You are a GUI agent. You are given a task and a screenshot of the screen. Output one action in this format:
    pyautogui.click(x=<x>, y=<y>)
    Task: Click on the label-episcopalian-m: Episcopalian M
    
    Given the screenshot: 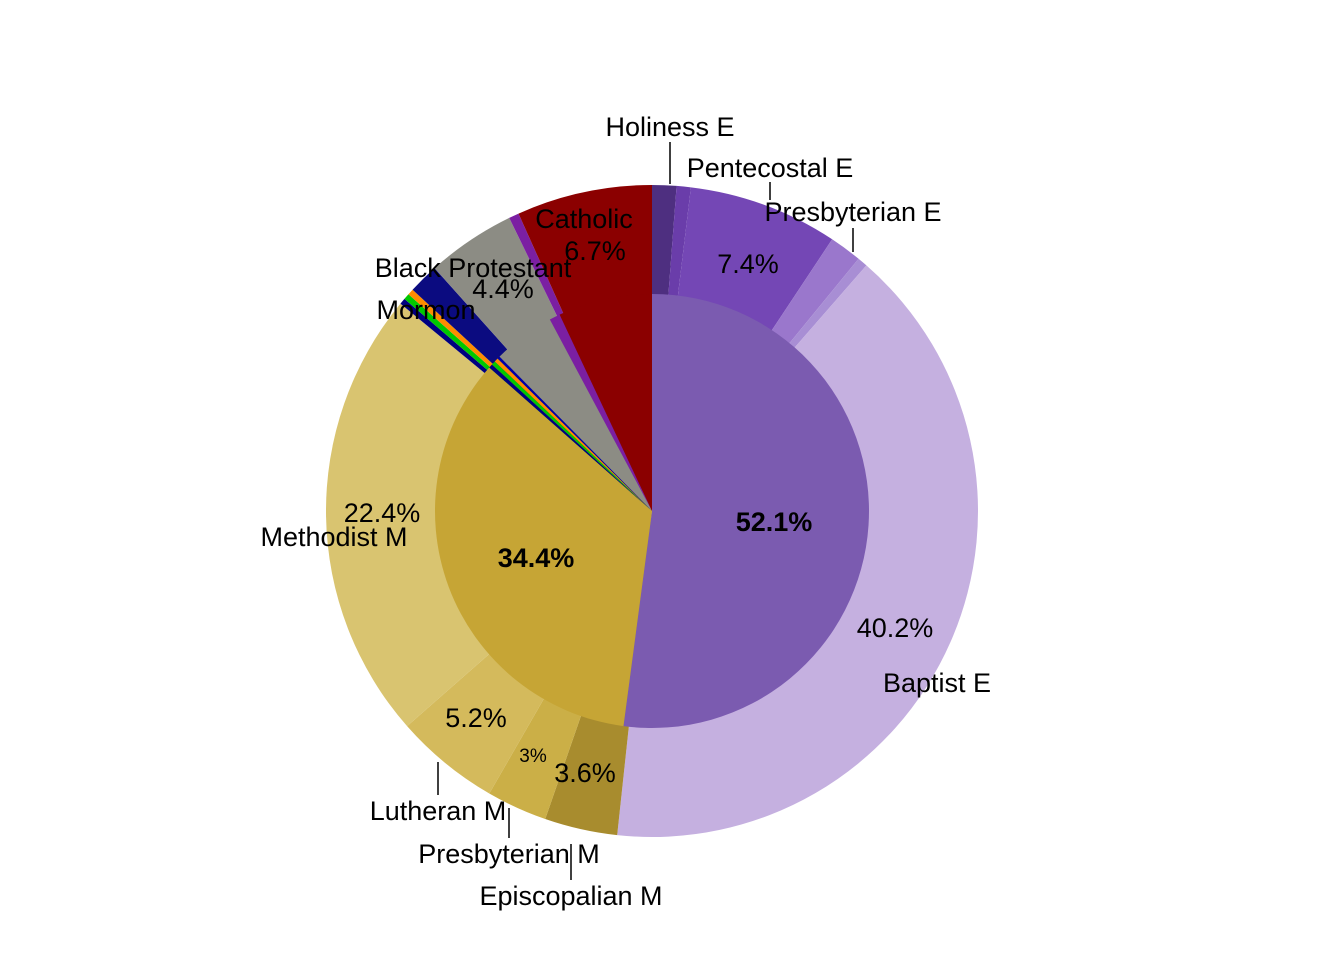 What is the action you would take?
    pyautogui.click(x=570, y=896)
    